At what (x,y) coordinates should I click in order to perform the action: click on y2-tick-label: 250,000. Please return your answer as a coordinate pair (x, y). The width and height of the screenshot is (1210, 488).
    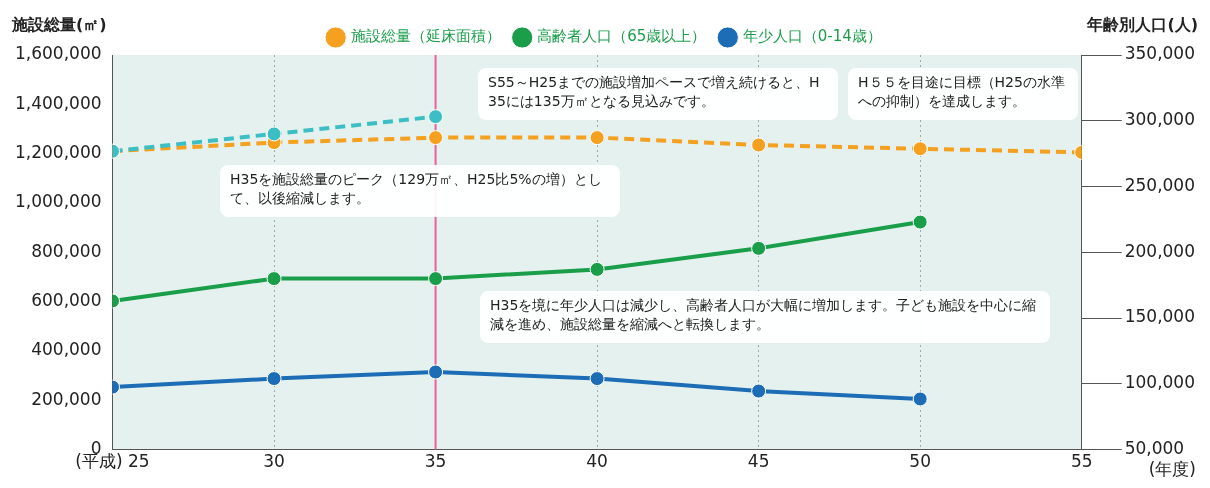
    Looking at the image, I should click on (1160, 184).